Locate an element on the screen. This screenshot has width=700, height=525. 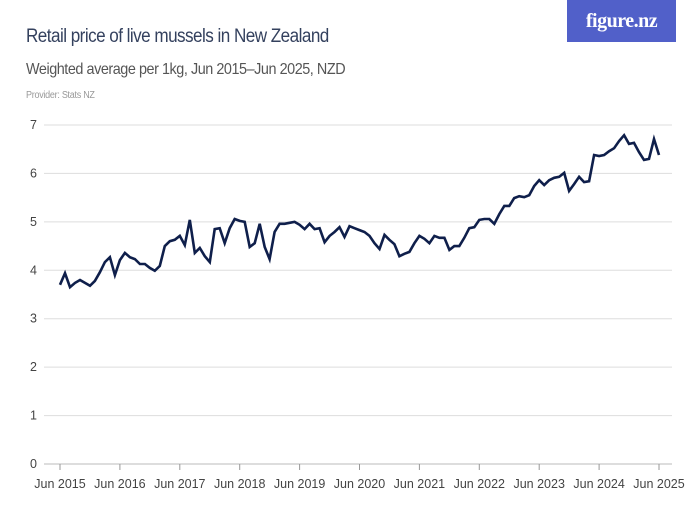
x-tick-label: Jun 2020 is located at coordinates (359, 484).